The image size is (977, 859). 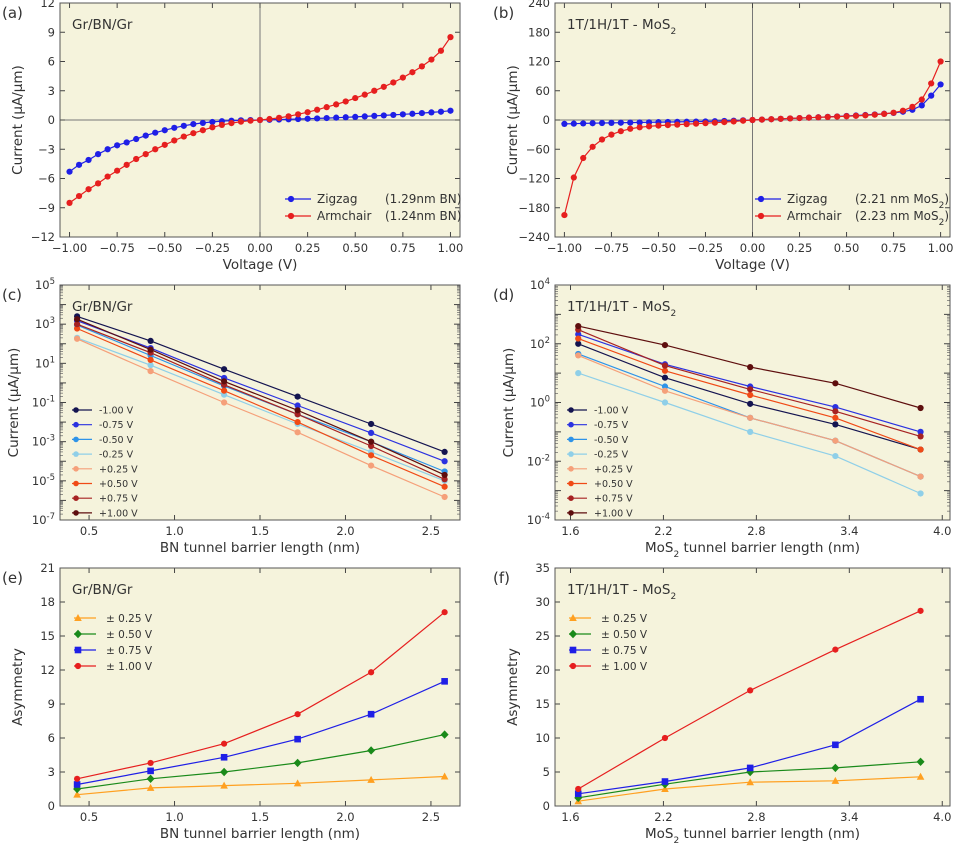 I want to click on y-tick-exponent: -2, so click(x=546, y=458).